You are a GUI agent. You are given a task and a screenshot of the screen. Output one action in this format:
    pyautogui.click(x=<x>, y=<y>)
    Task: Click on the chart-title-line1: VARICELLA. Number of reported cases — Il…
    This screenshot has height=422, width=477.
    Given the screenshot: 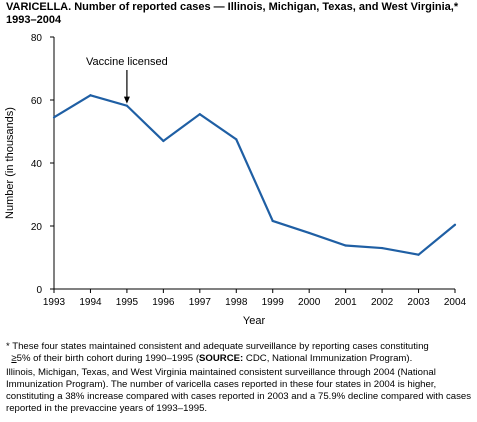 What is the action you would take?
    pyautogui.click(x=232, y=7)
    